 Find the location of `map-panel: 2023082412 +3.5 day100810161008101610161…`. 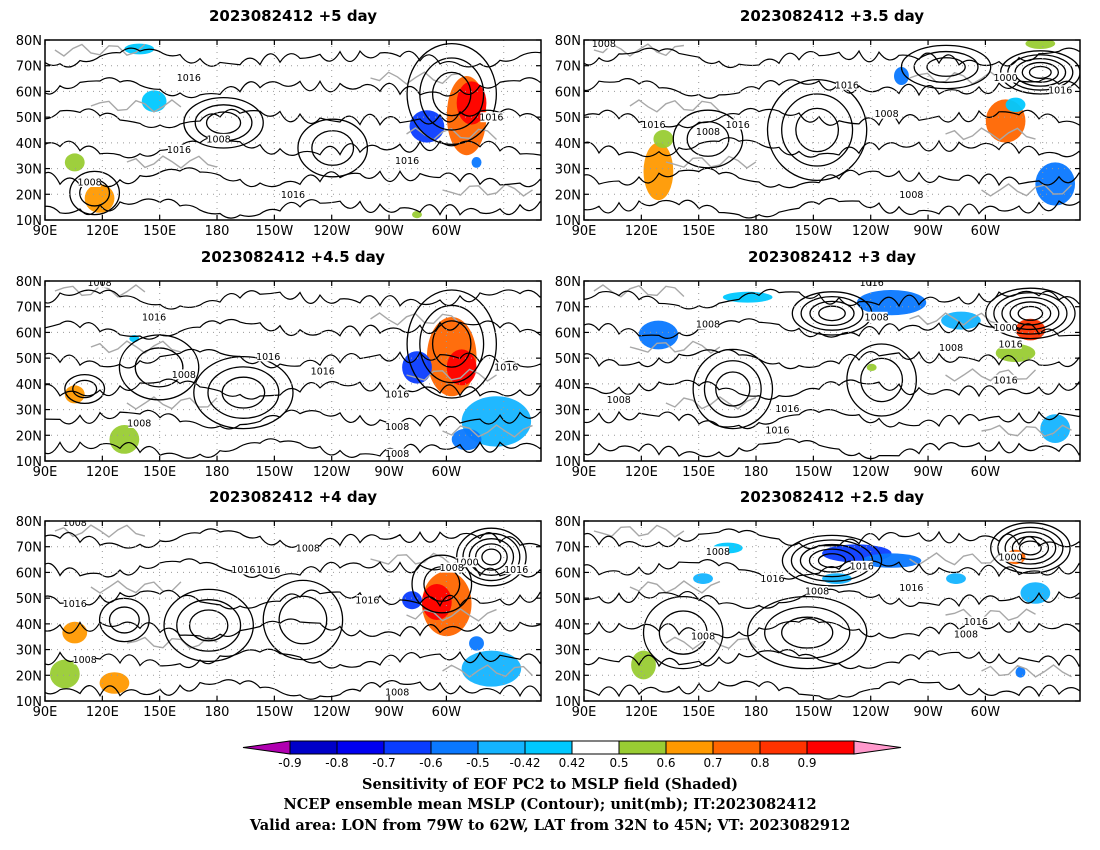

map-panel: 2023082412 +3.5 day100810161008101610161… is located at coordinates (818, 123).